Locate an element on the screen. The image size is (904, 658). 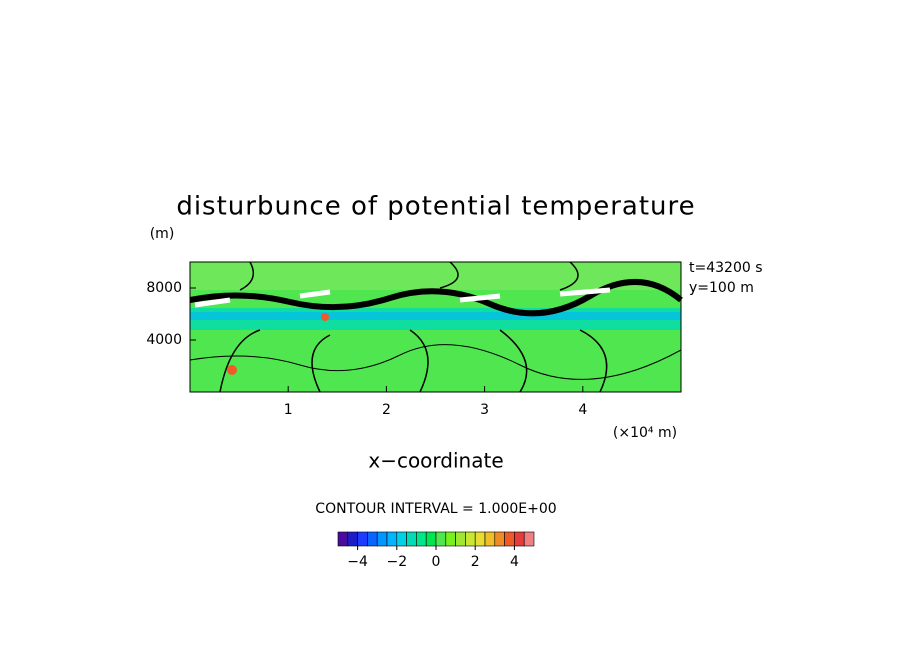
y-tick-label: 4000 is located at coordinates (164, 340).